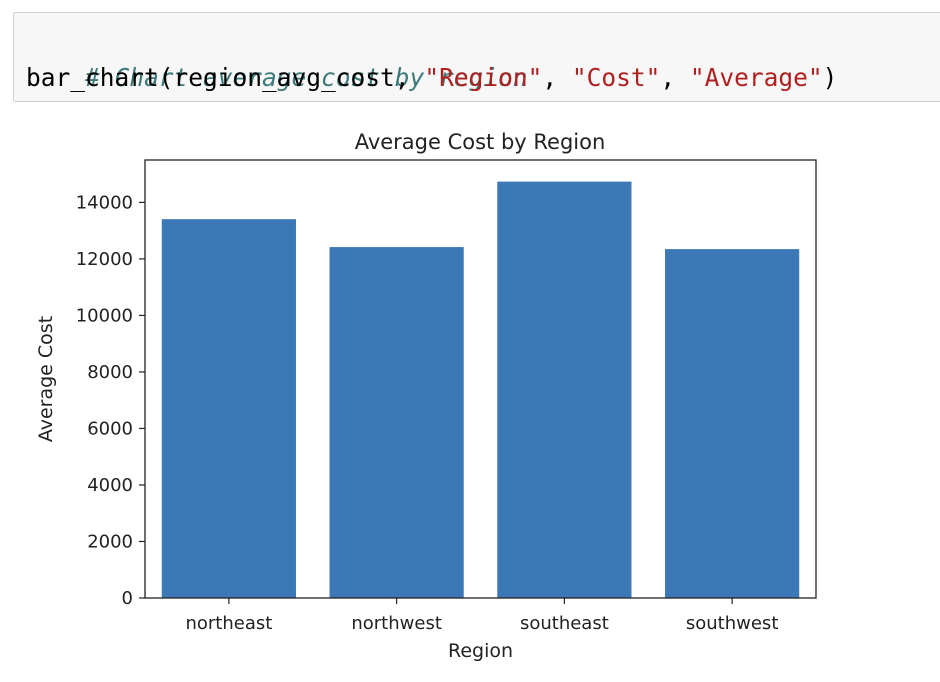 This screenshot has width=940, height=682. I want to click on y-tick-label: 8000, so click(110, 372).